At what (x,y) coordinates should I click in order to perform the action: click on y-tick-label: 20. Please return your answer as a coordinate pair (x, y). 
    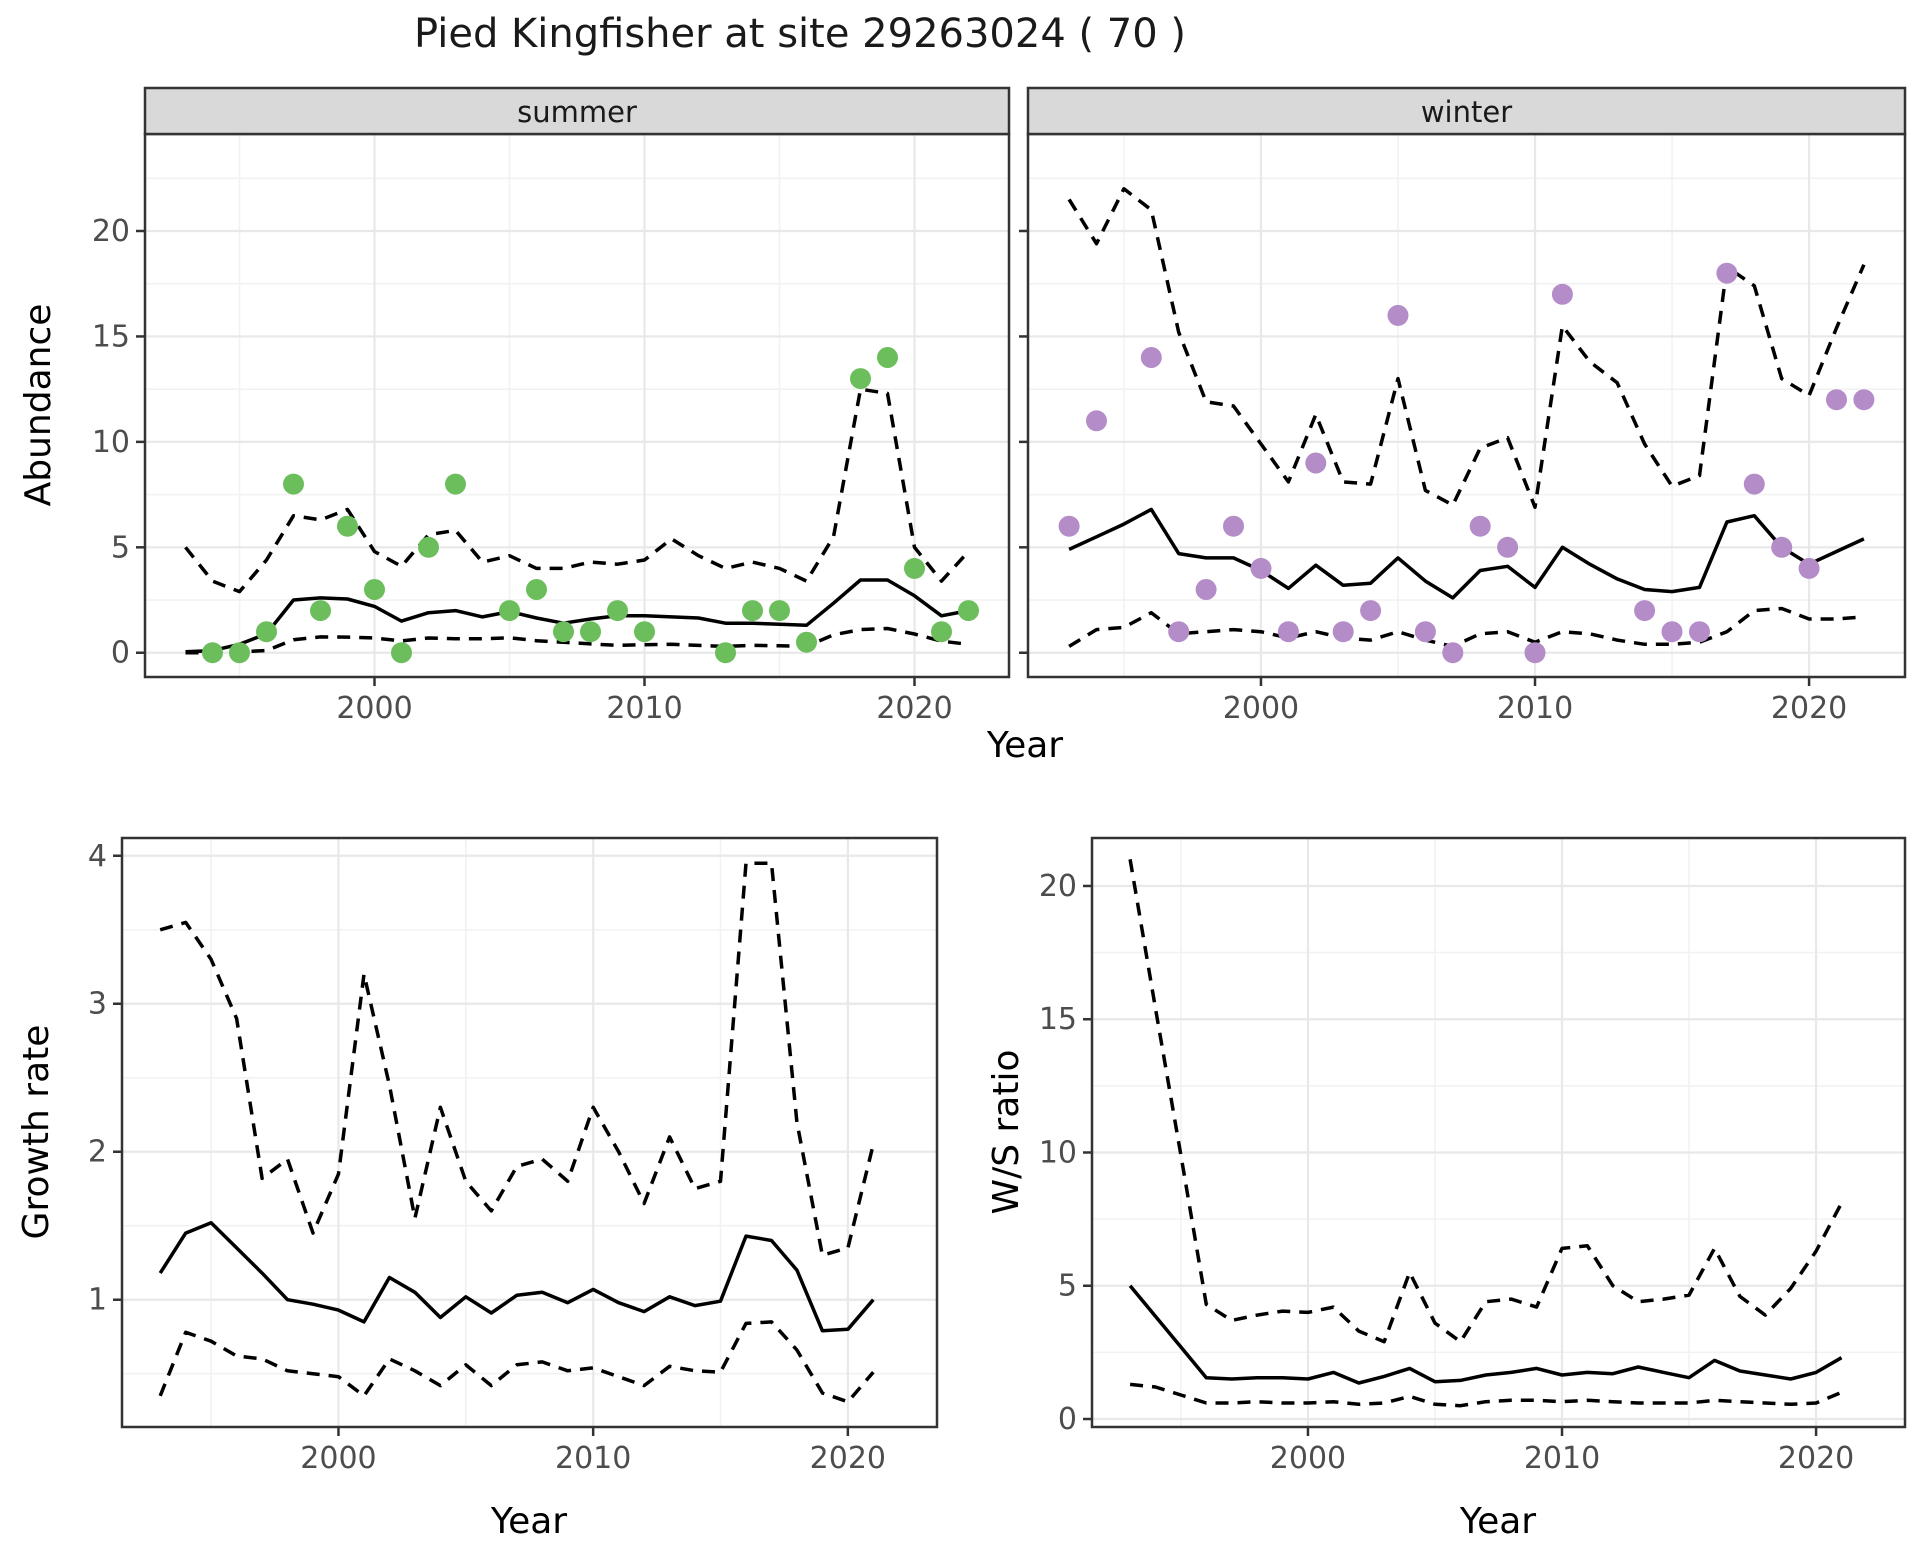
    Looking at the image, I should click on (111, 231).